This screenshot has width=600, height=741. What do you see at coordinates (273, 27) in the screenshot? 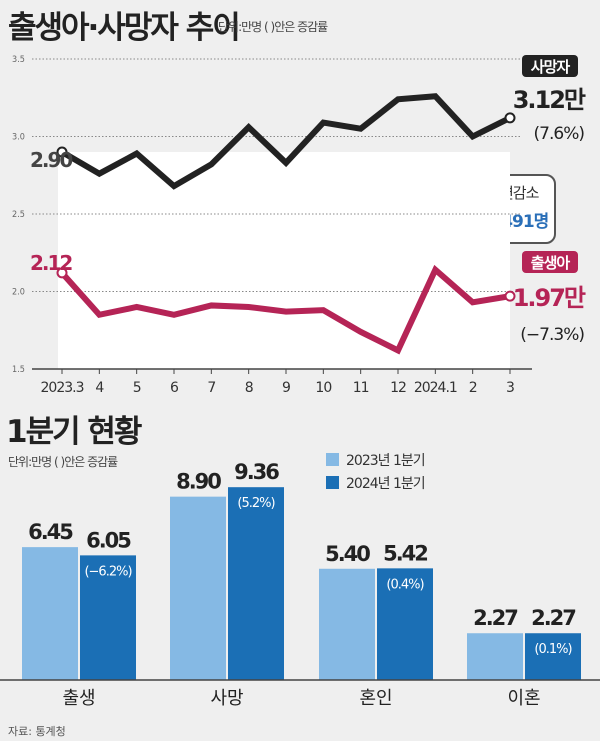
I see `line-chart-unit: 단위:만명 ( )안은 증감률` at bounding box center [273, 27].